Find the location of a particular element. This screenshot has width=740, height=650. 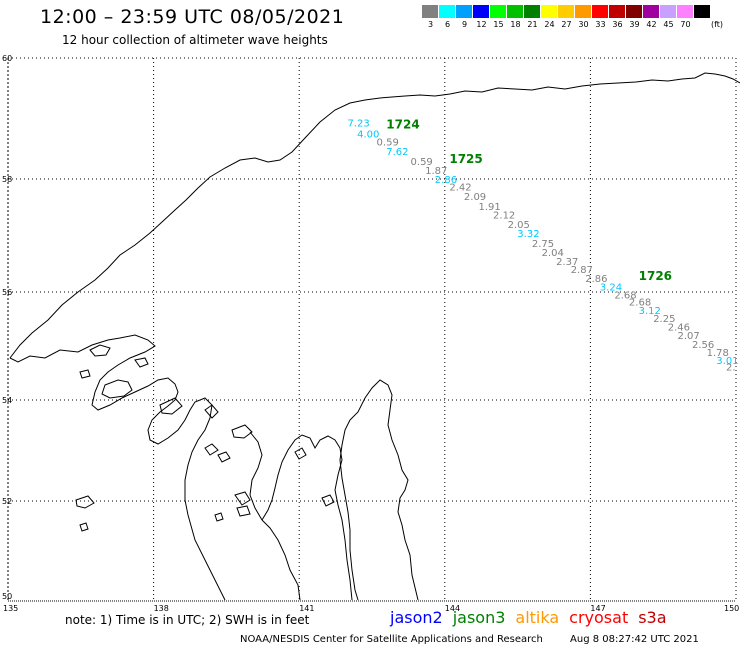

coastline-tatar-strait is located at coordinates (244, 557).